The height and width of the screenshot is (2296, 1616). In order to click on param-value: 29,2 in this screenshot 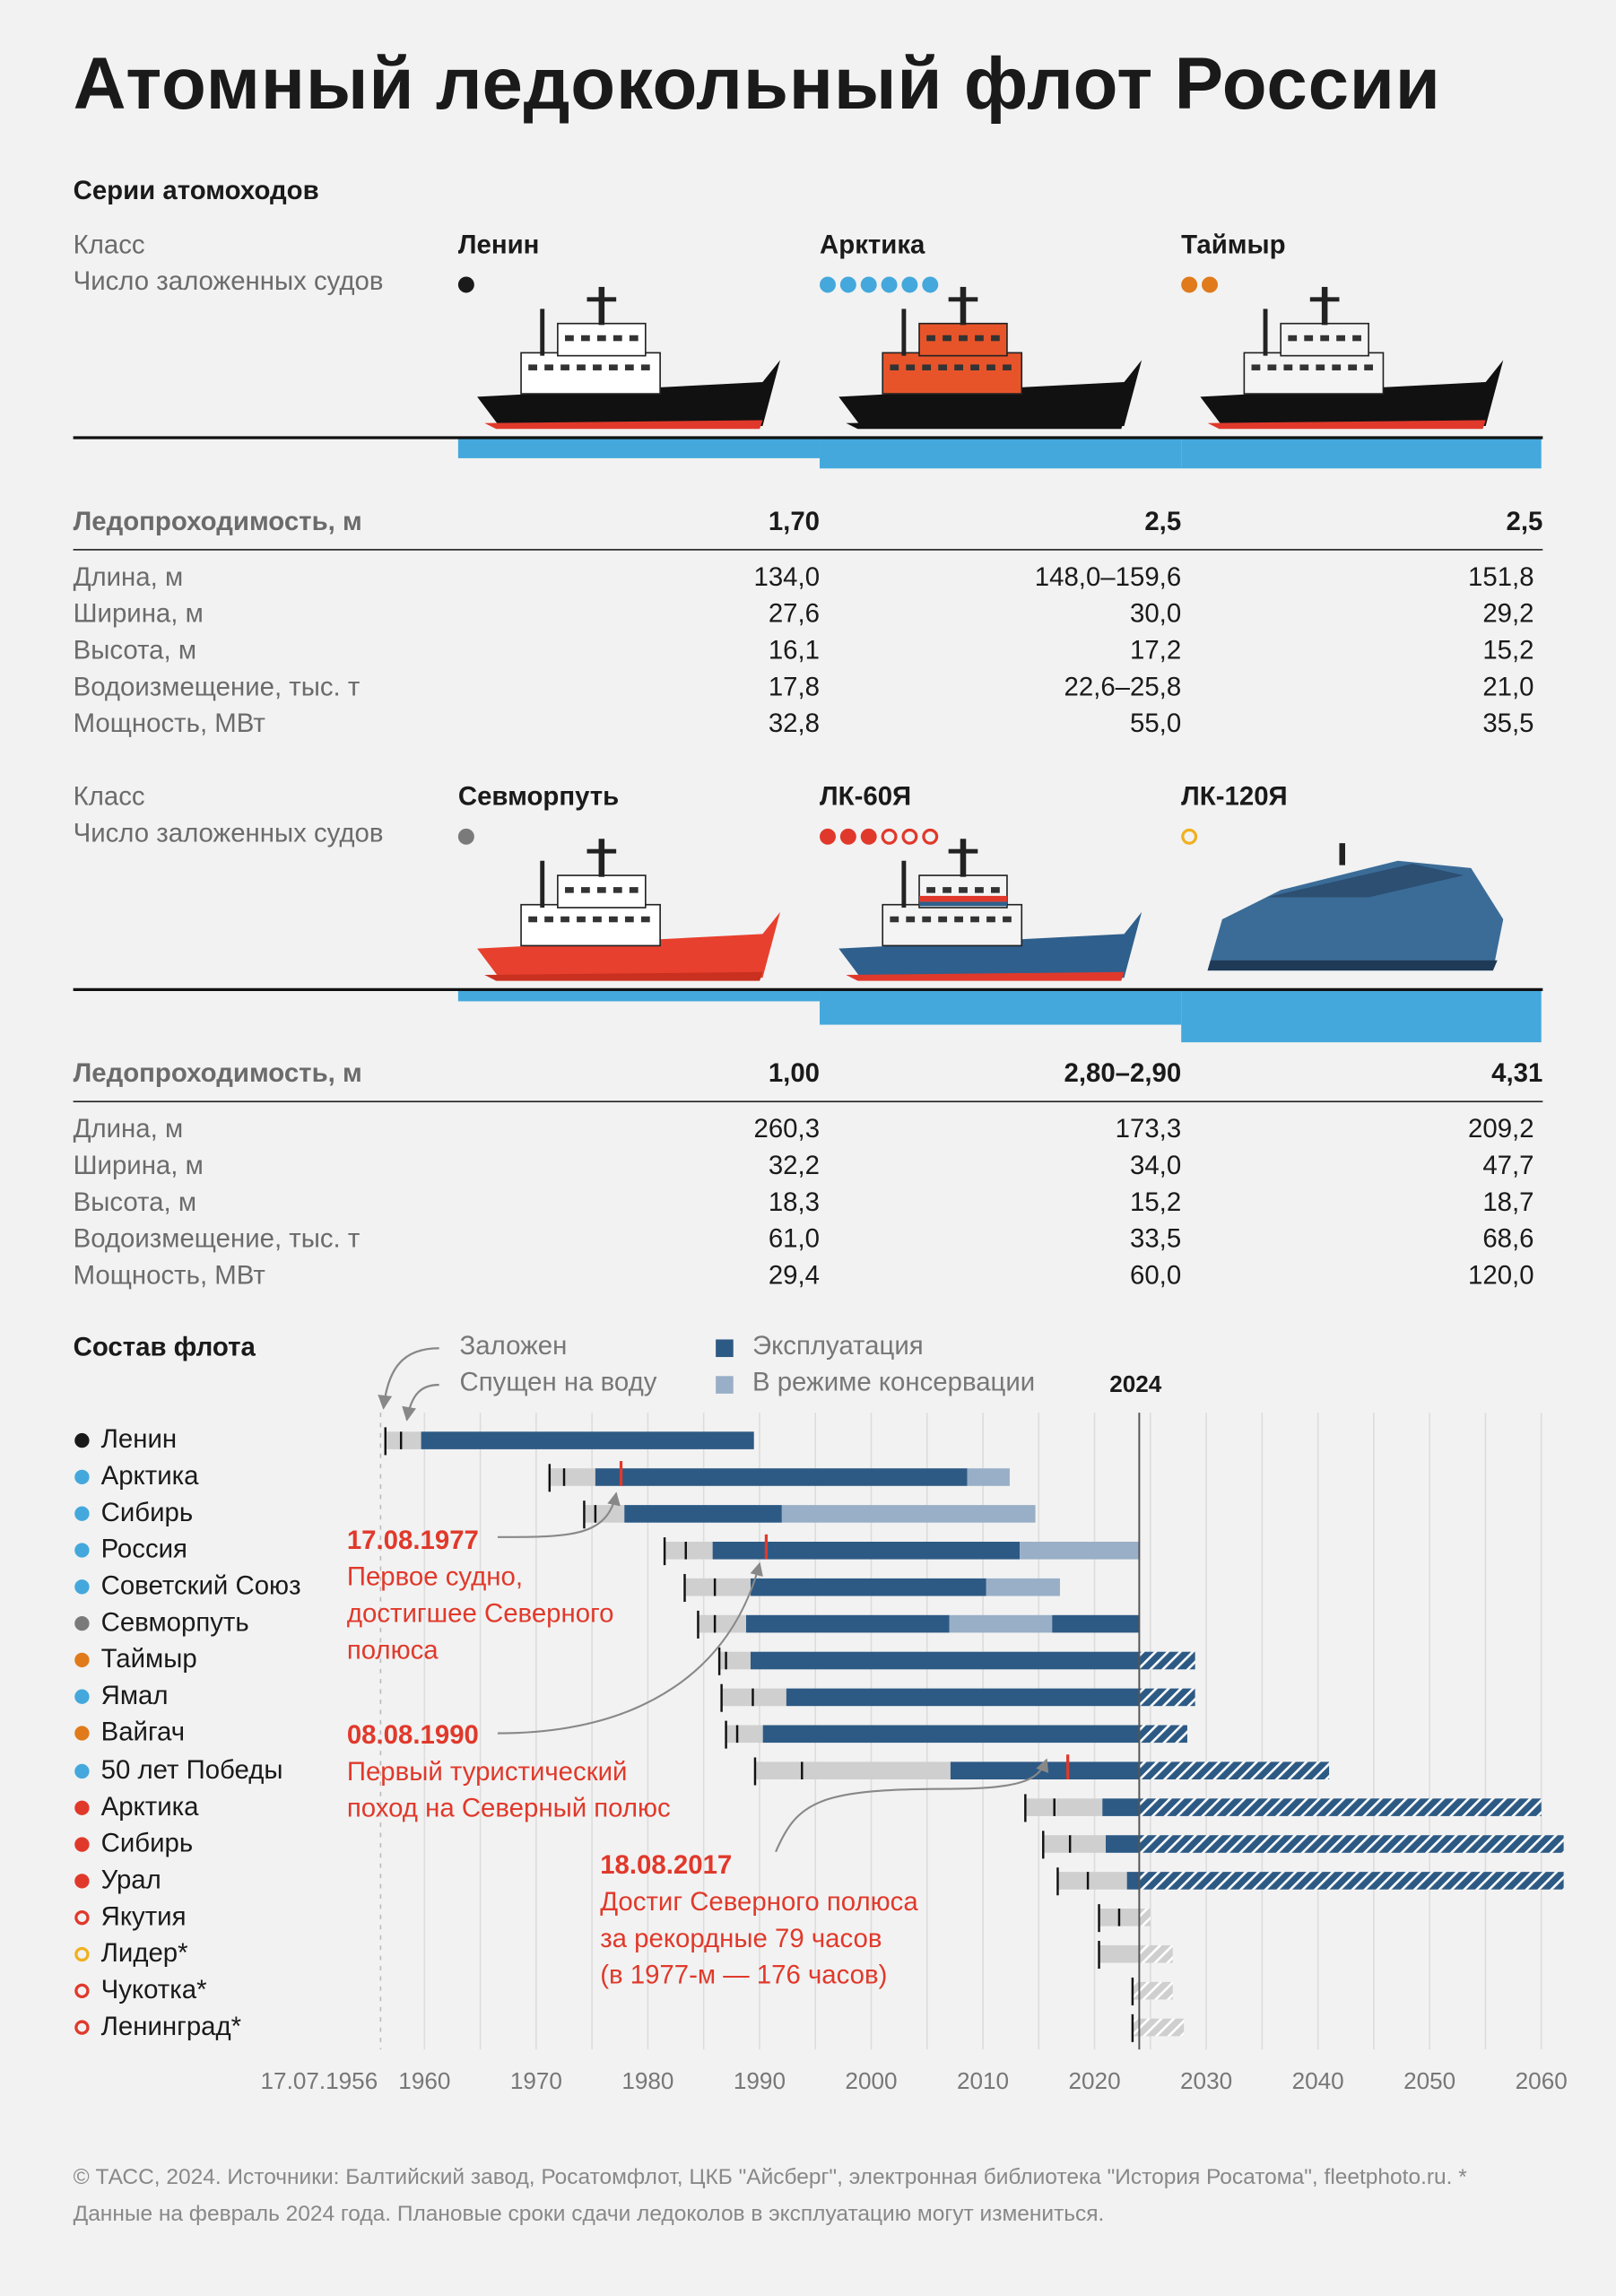, I will do `click(1508, 613)`.